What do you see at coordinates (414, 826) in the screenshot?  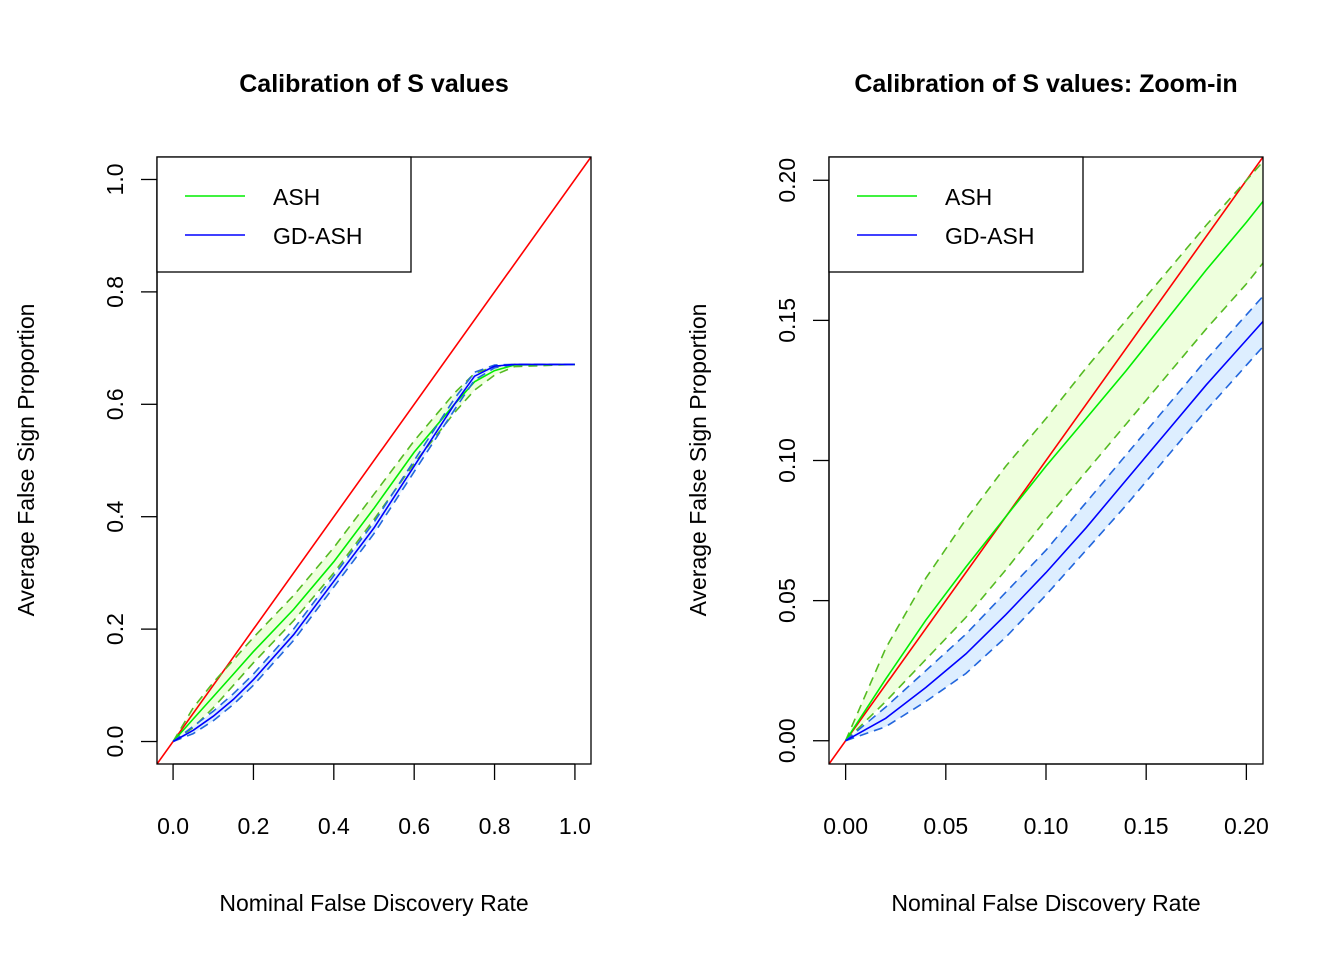 I see `x-tick-label: 0.6` at bounding box center [414, 826].